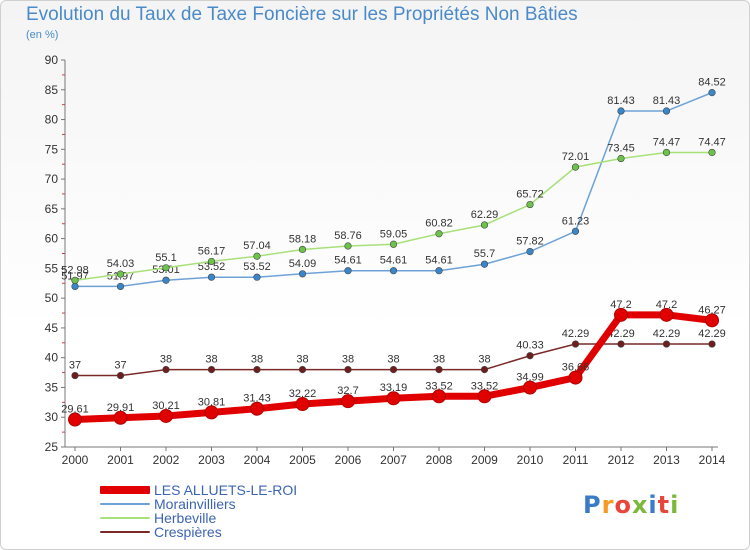 This screenshot has height=550, width=750. What do you see at coordinates (302, 460) in the screenshot?
I see `x-tick-label: 2005` at bounding box center [302, 460].